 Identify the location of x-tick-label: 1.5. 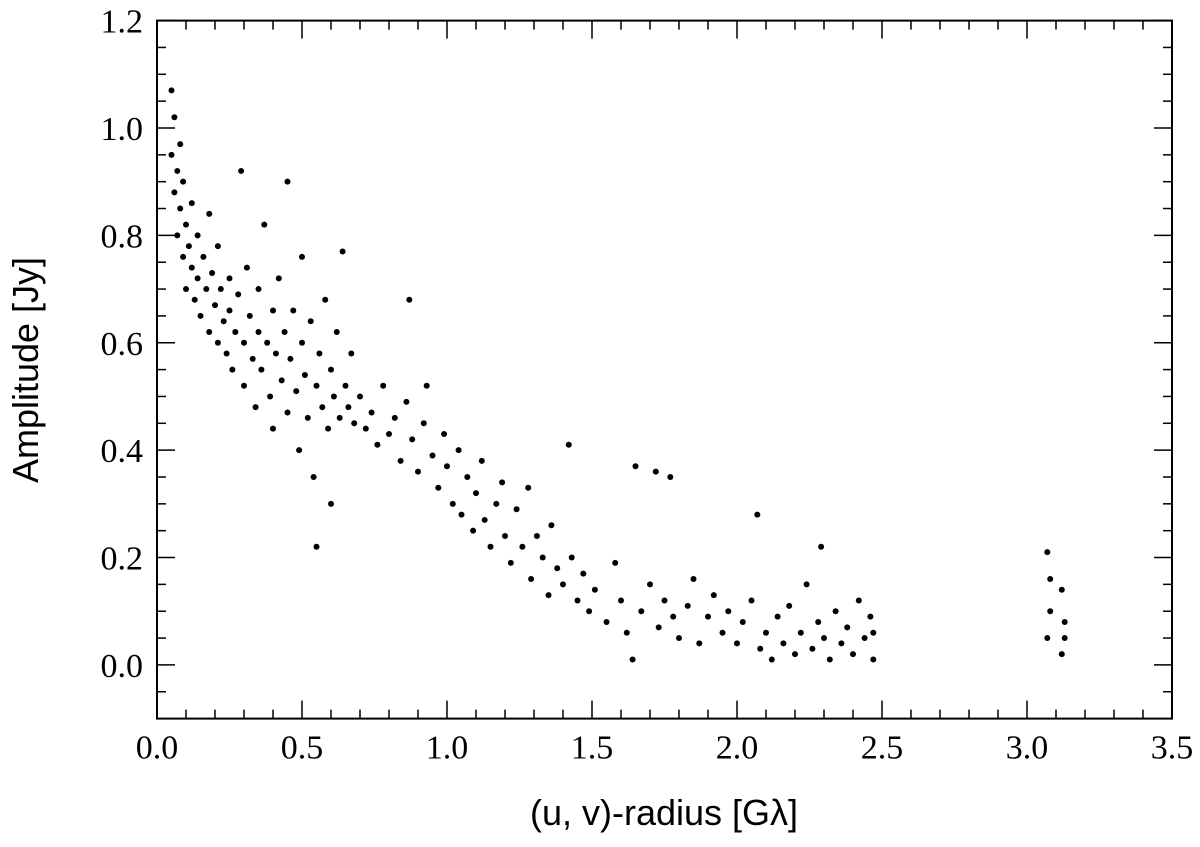
(592, 748).